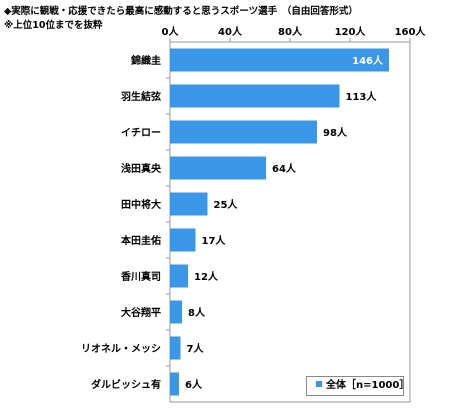  I want to click on x-tick-label: 0人, so click(171, 31).